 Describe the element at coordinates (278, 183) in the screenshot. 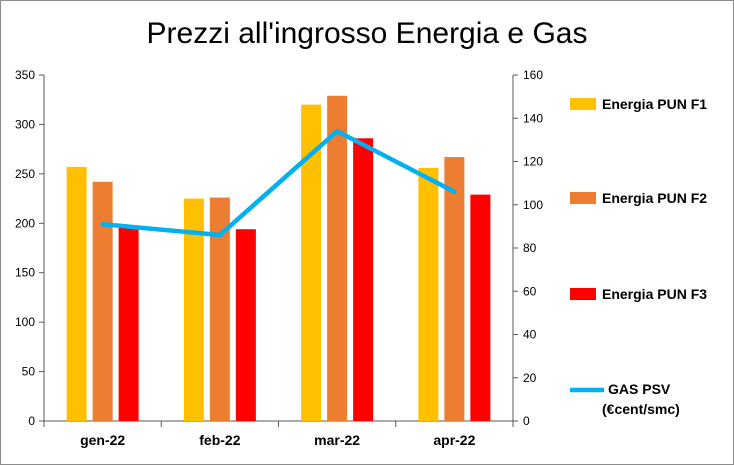

I see `gas-line` at that location.